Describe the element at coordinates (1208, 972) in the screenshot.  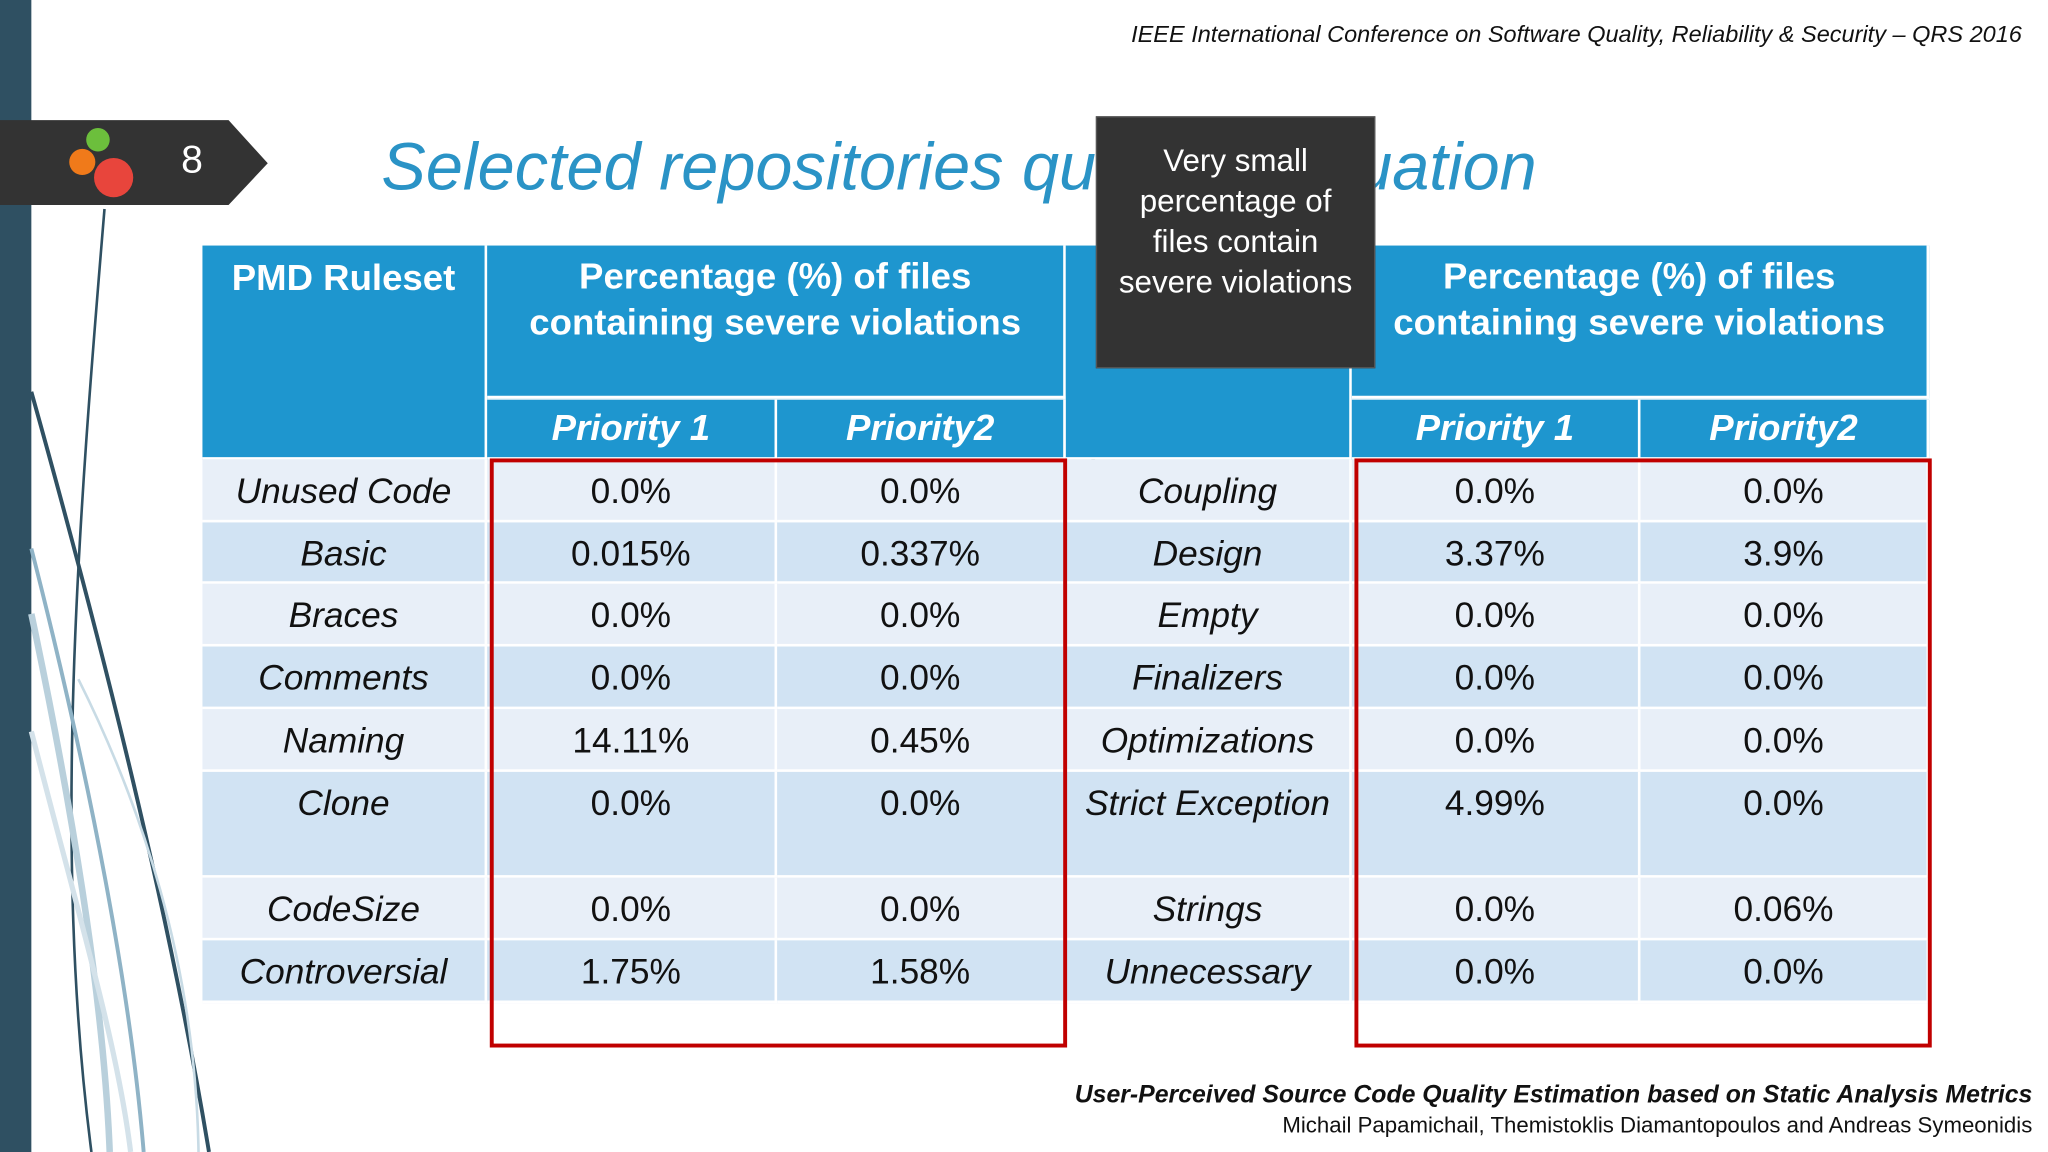
I see `ruleset-name: Unnecessary` at that location.